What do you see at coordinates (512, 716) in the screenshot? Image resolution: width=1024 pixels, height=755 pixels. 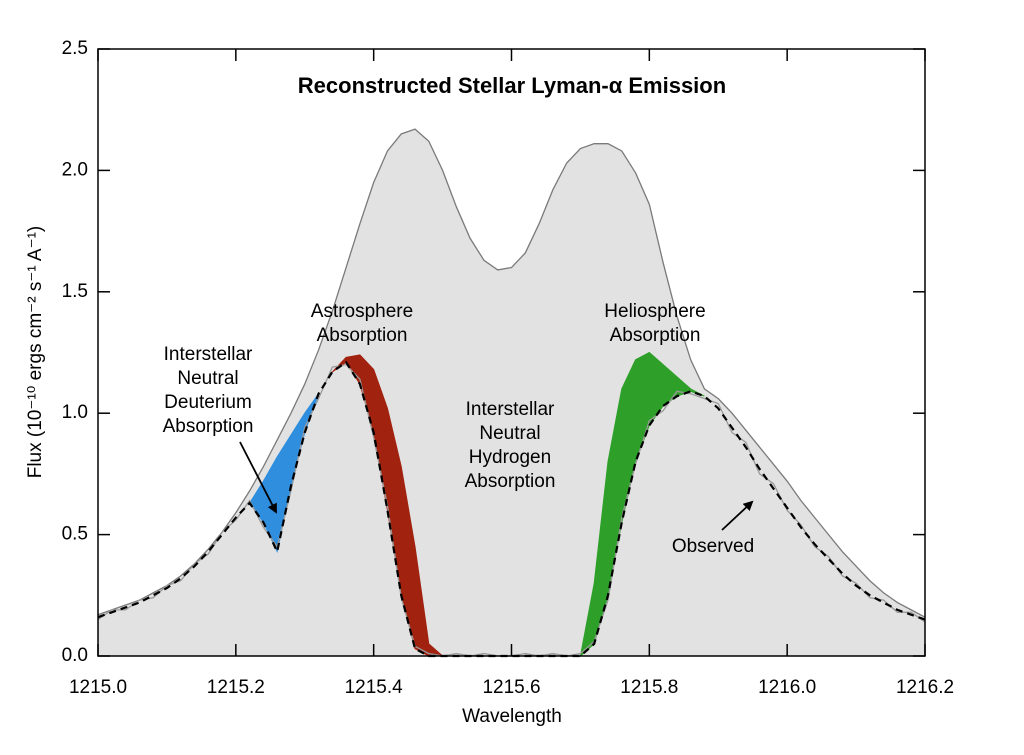 I see `x-axis-label: Wavelength` at bounding box center [512, 716].